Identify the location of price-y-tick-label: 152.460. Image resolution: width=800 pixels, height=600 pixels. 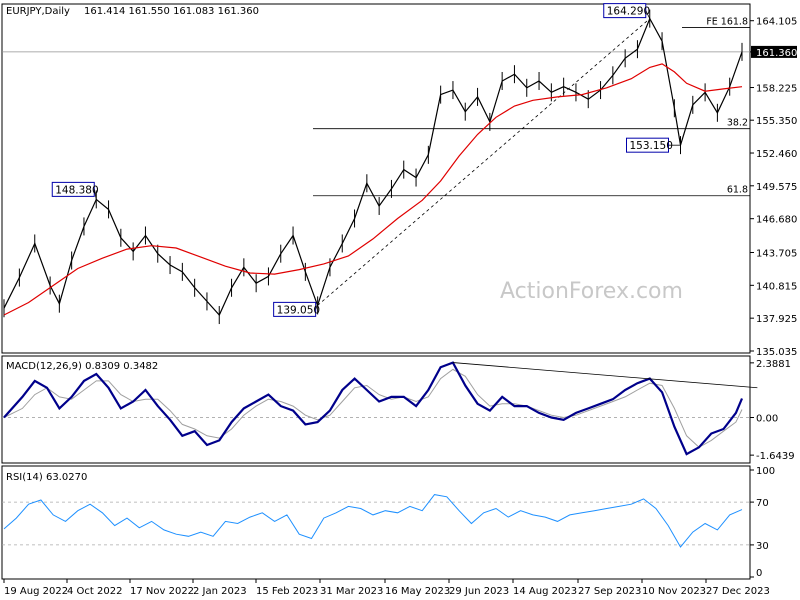
(776, 154).